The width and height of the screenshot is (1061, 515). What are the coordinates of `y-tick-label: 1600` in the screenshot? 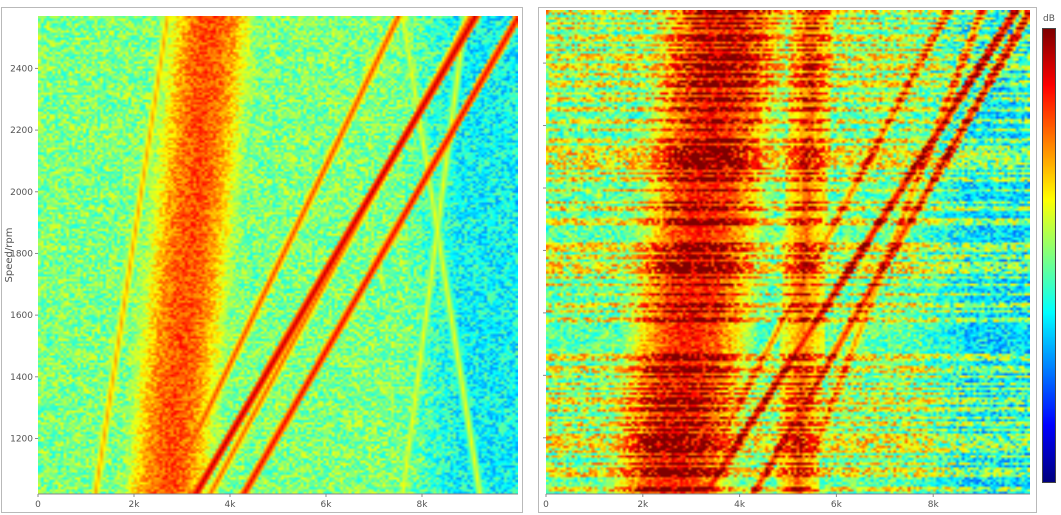 It's located at (21, 316).